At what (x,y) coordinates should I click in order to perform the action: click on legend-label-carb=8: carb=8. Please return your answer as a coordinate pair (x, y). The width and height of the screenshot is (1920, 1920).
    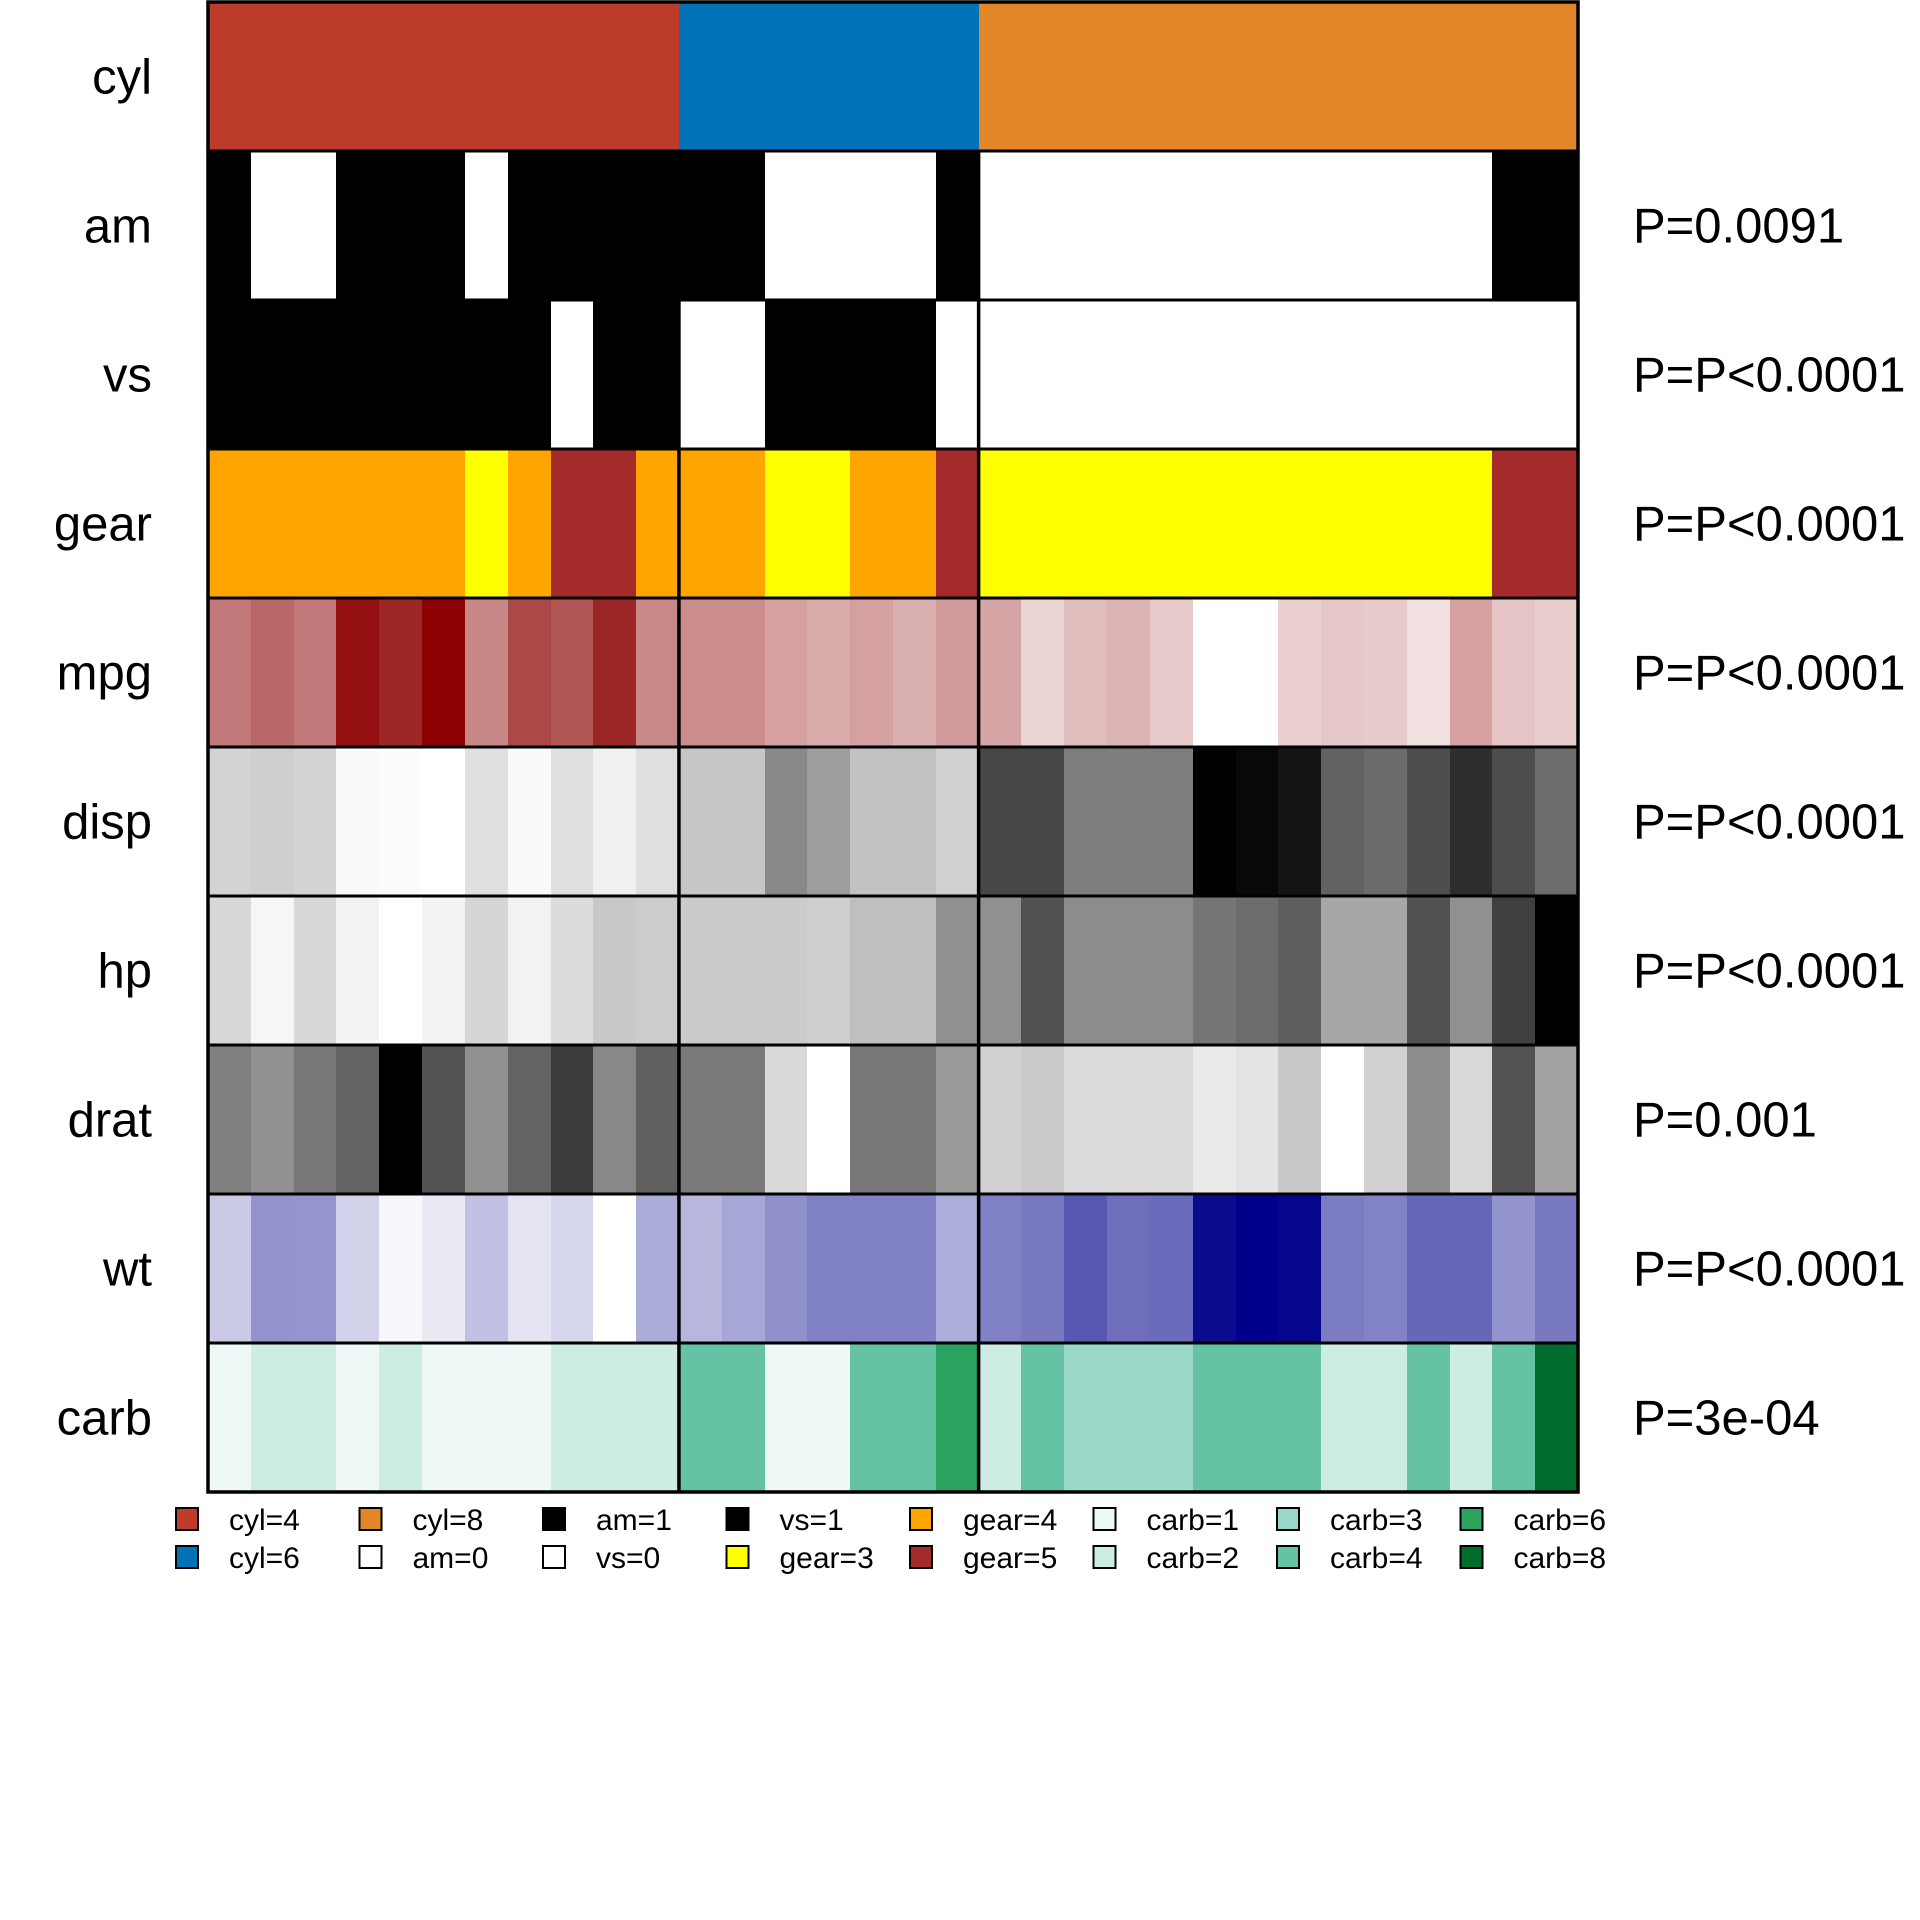
    Looking at the image, I should click on (1560, 1558).